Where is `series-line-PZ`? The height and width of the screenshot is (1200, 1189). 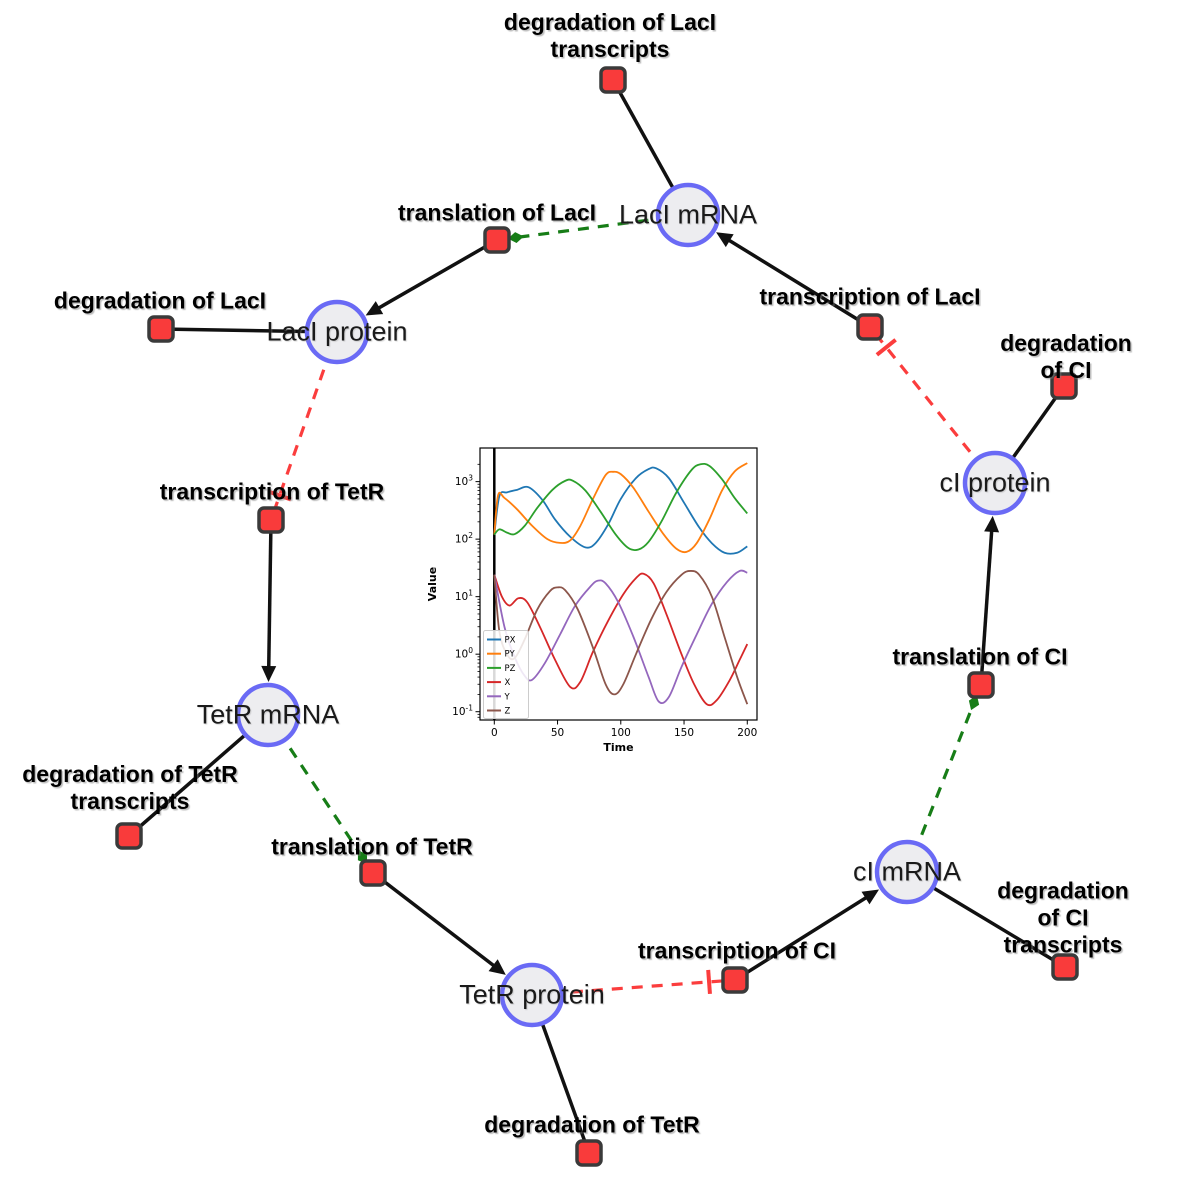 series-line-PZ is located at coordinates (620, 507).